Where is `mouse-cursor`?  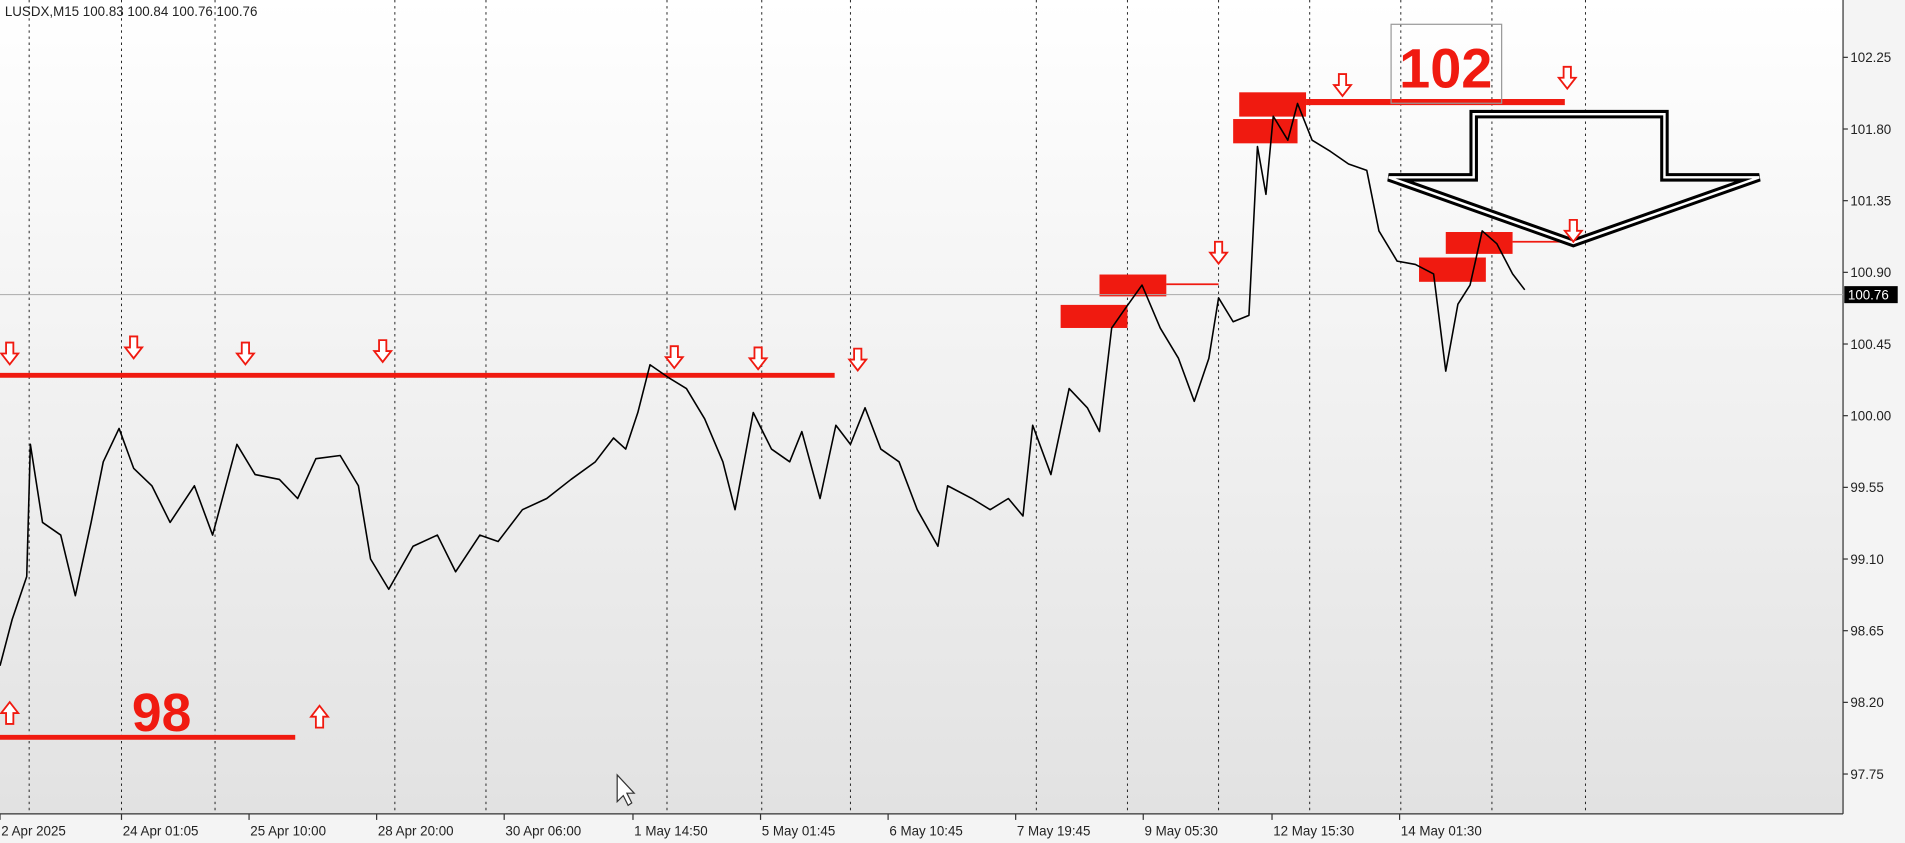
mouse-cursor is located at coordinates (626, 790).